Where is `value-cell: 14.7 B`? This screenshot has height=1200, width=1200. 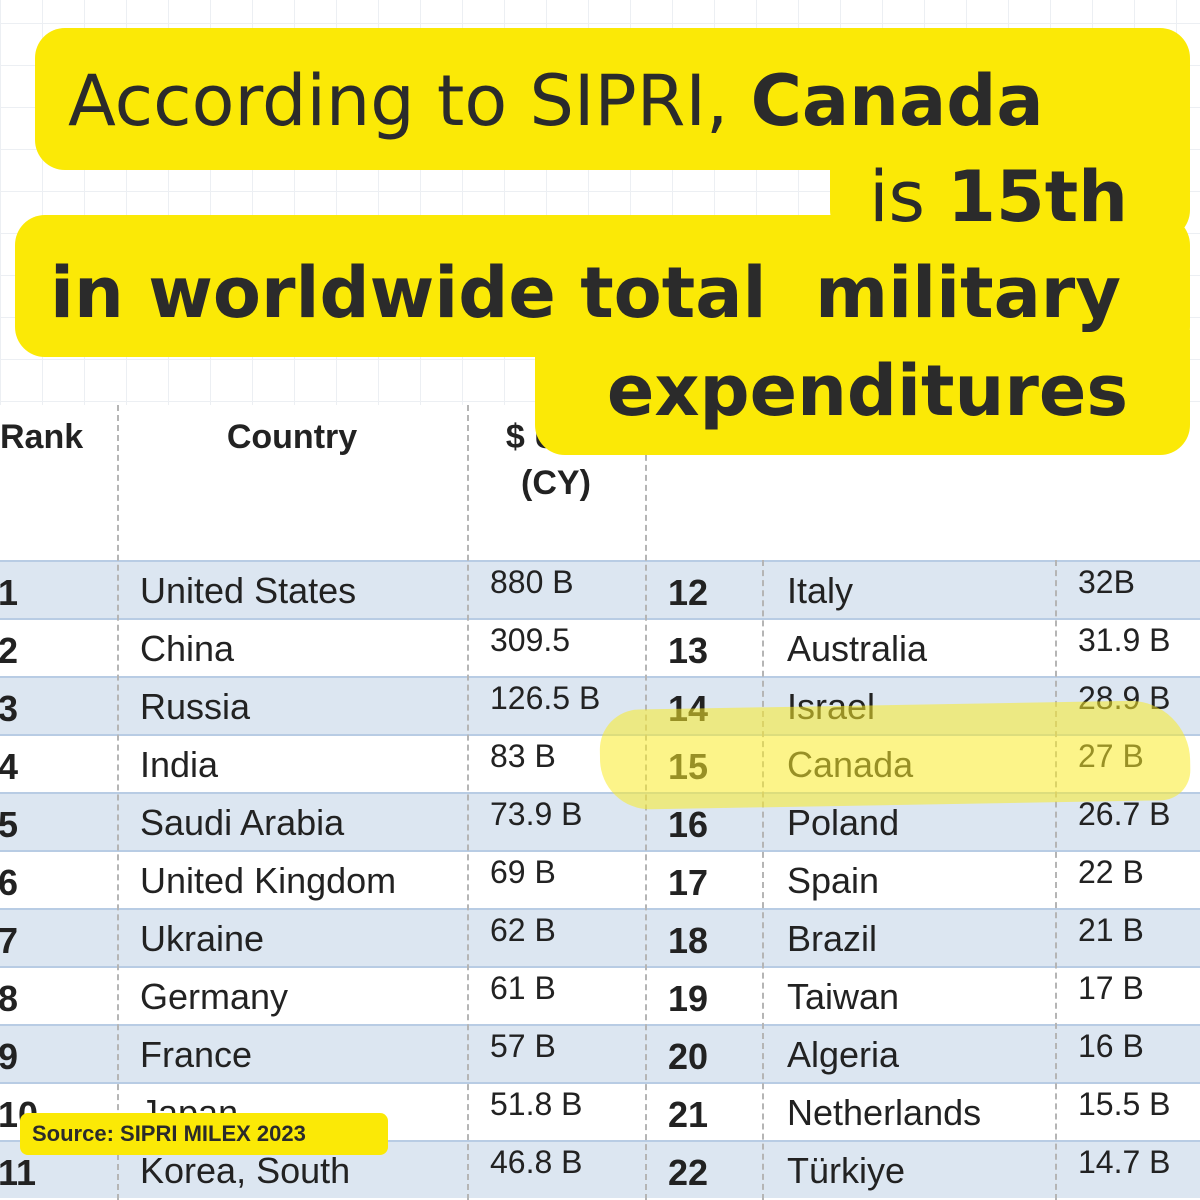 value-cell: 14.7 B is located at coordinates (1124, 1162).